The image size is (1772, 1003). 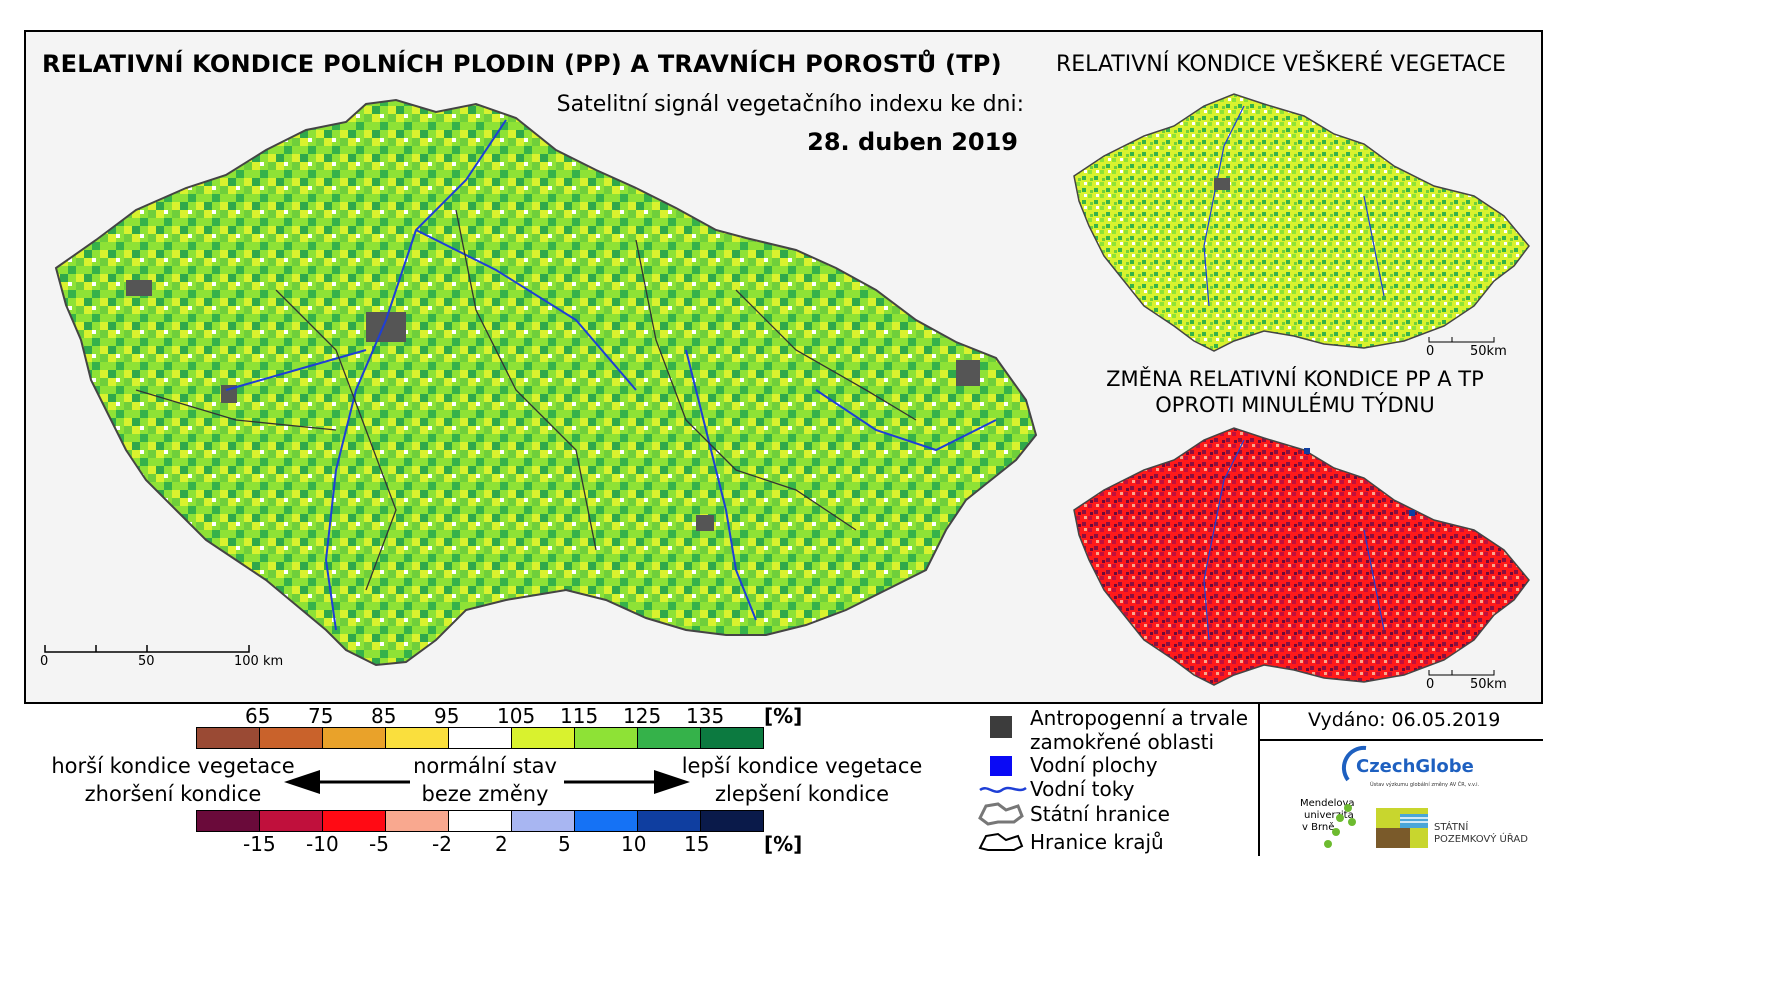 What do you see at coordinates (1139, 718) in the screenshot?
I see `anthropogenic-line1: Antropogenní a trvale` at bounding box center [1139, 718].